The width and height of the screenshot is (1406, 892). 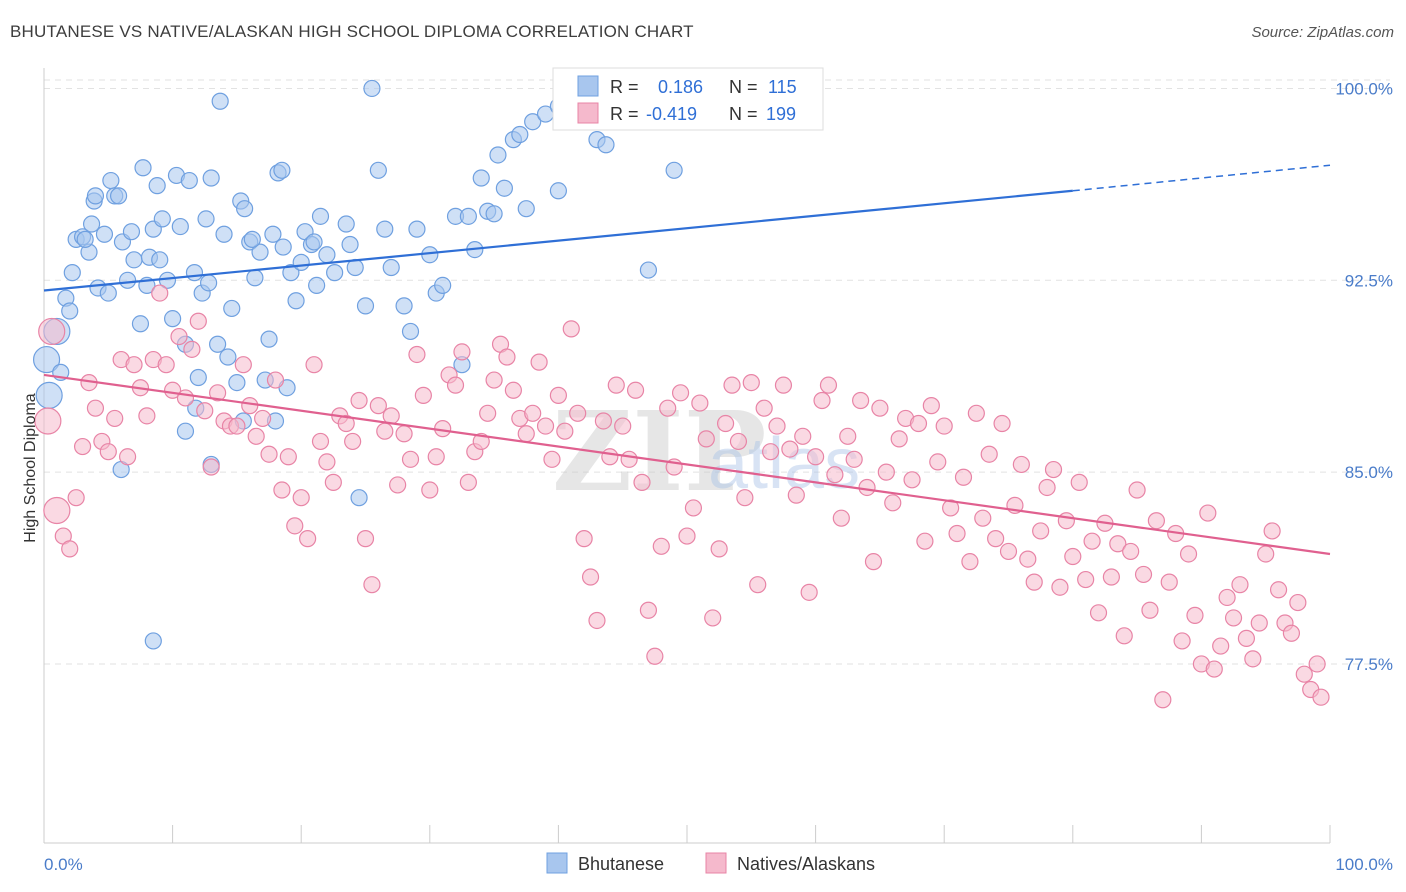 I want to click on y-tick-label: 100.0%, so click(x=1364, y=88).